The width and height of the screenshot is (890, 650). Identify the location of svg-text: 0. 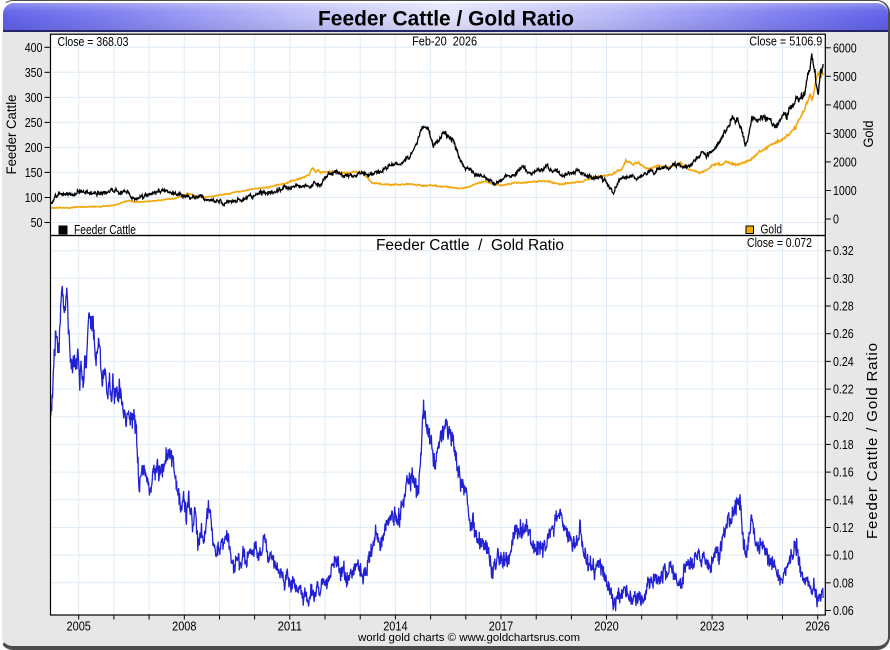
(836, 220).